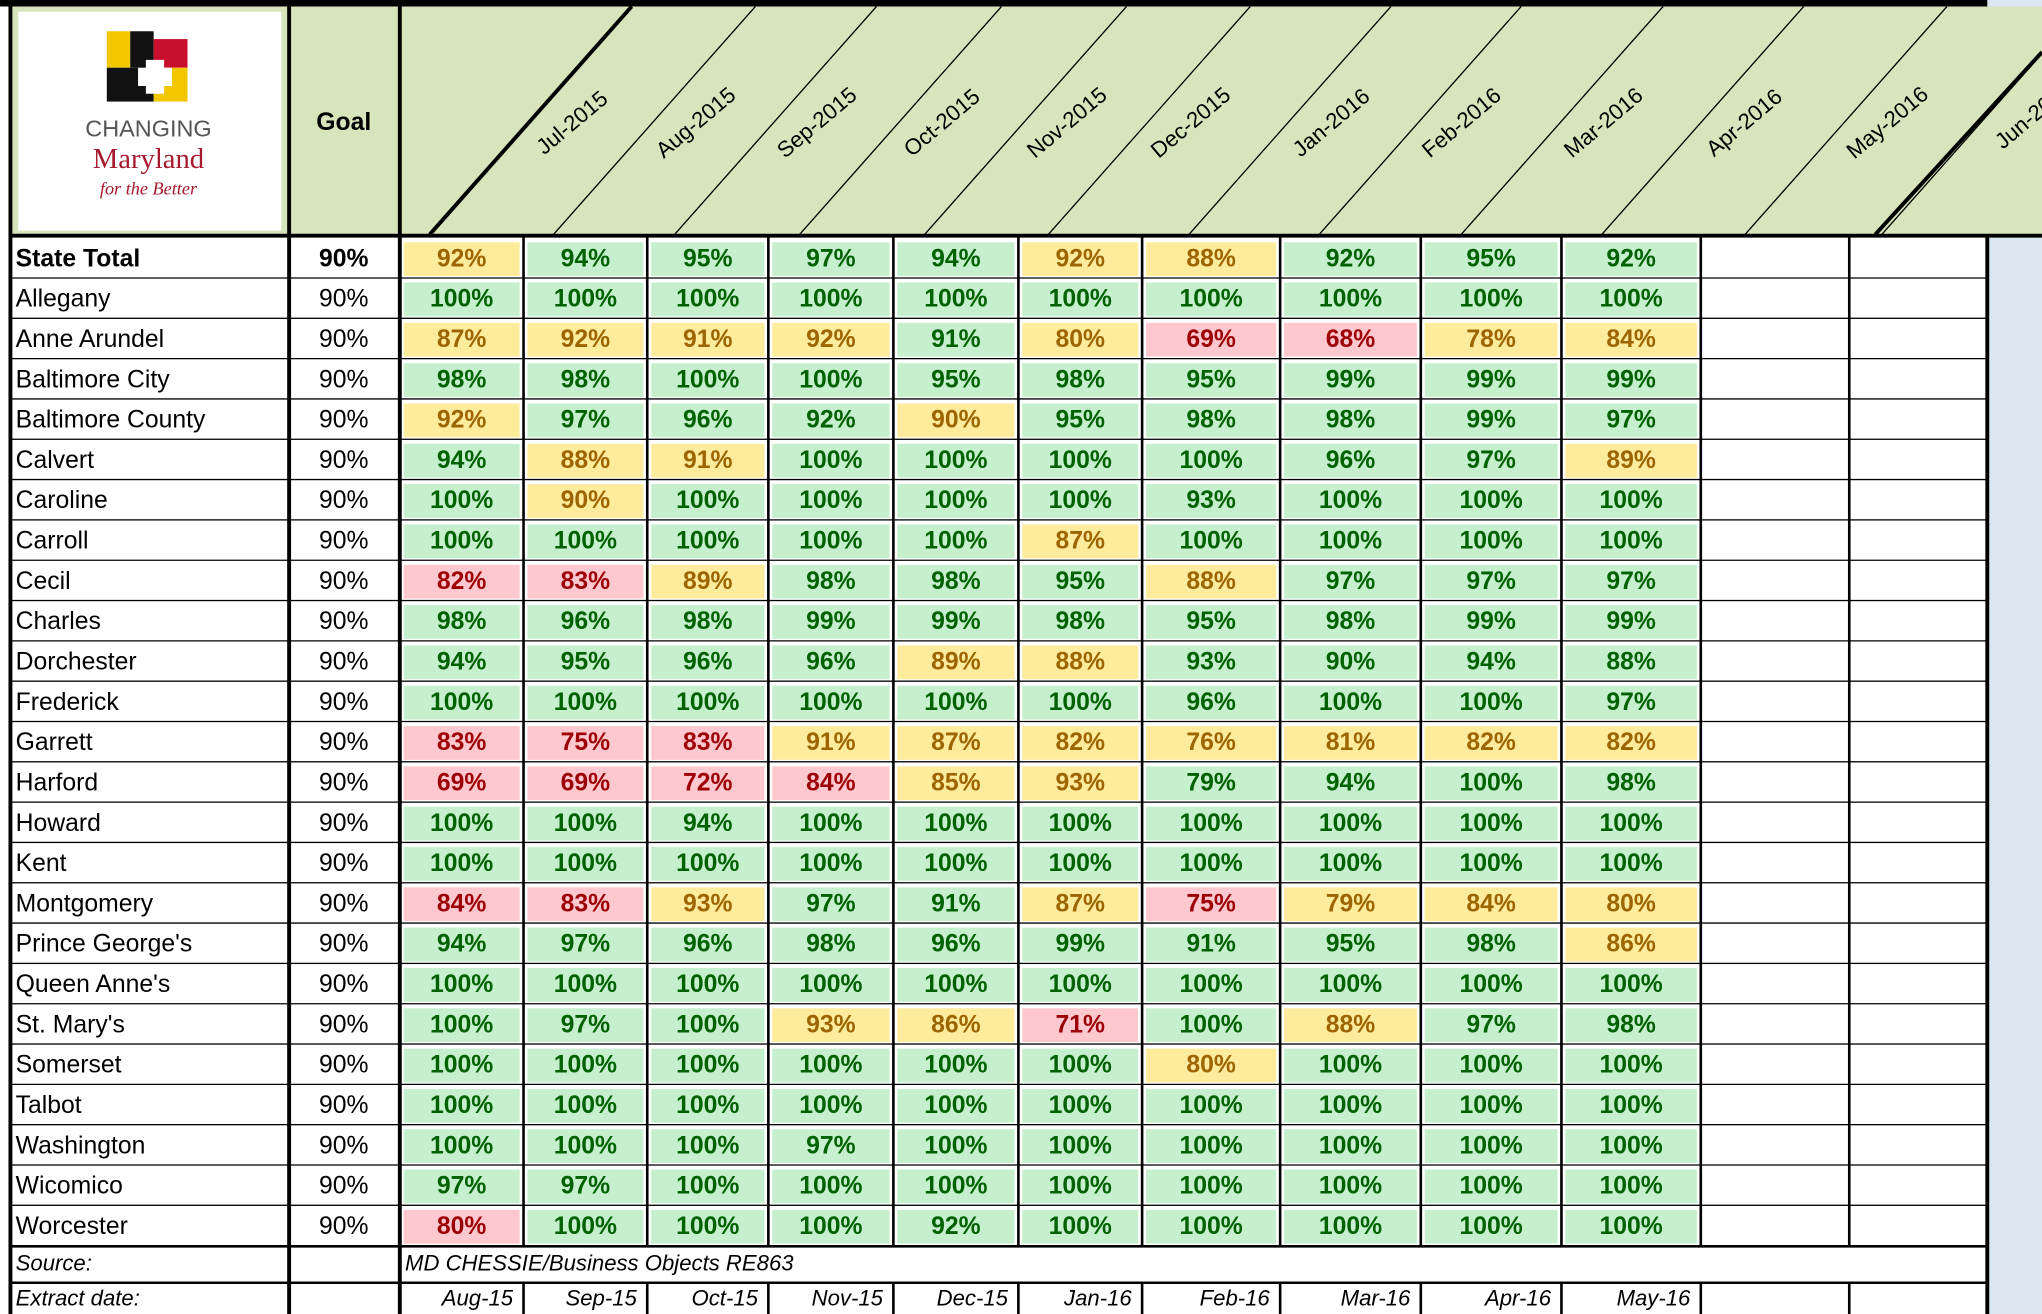  What do you see at coordinates (848, 1298) in the screenshot?
I see `extract-date: Nov-15` at bounding box center [848, 1298].